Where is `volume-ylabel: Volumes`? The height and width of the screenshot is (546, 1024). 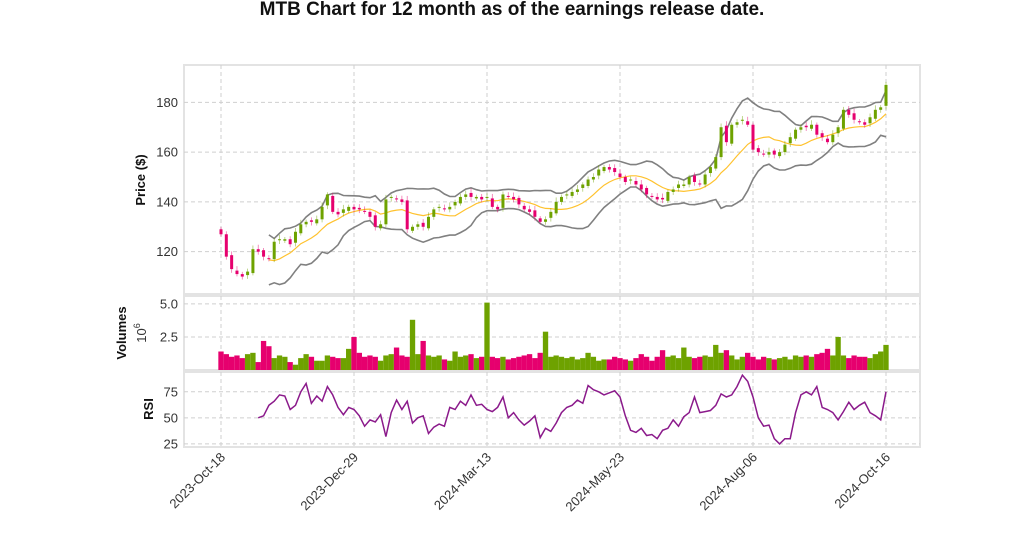 volume-ylabel: Volumes is located at coordinates (121, 332).